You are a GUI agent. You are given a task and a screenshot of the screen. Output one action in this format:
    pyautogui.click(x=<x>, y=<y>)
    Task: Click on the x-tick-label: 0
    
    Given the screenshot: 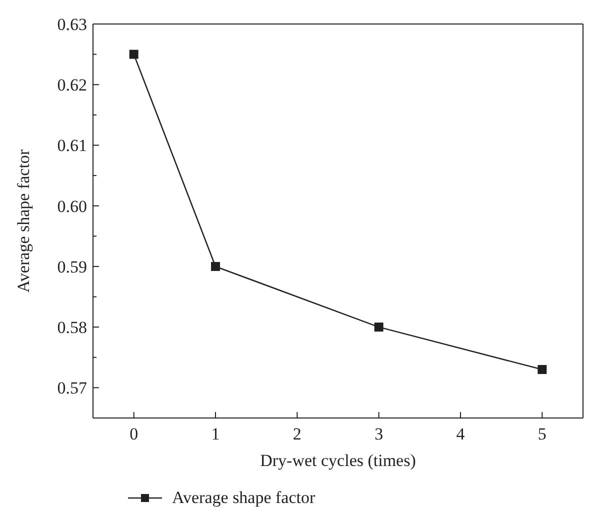 What is the action you would take?
    pyautogui.click(x=134, y=434)
    